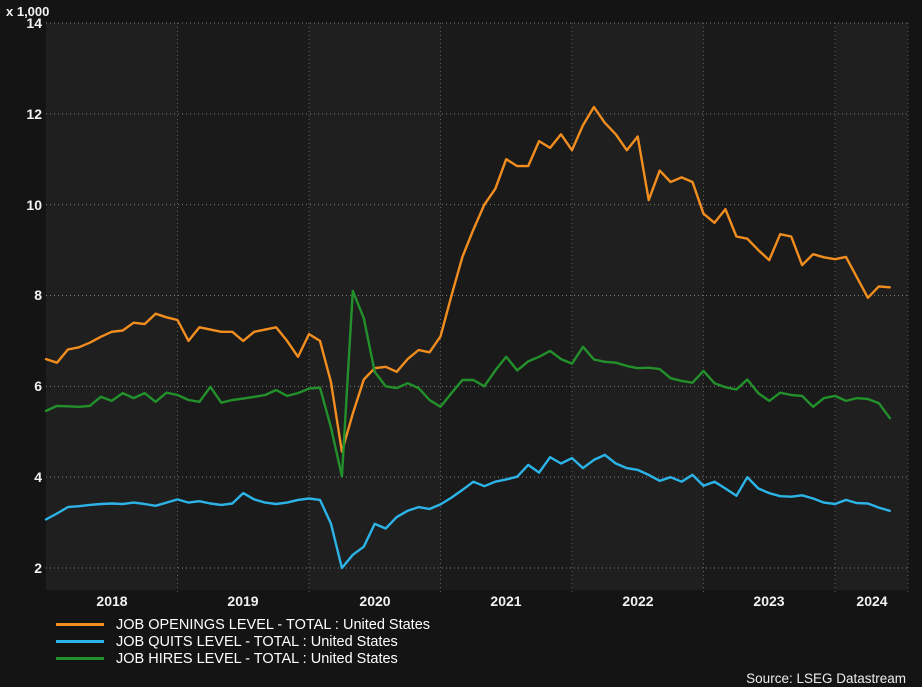 The width and height of the screenshot is (922, 687). I want to click on y-tick-label: 14, so click(34, 23).